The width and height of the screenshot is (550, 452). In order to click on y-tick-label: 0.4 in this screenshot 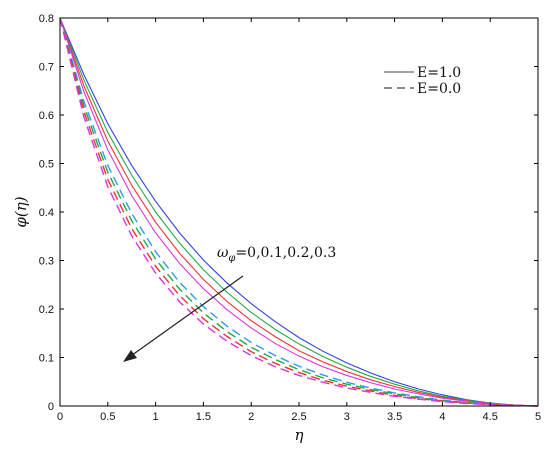, I will do `click(46, 213)`.